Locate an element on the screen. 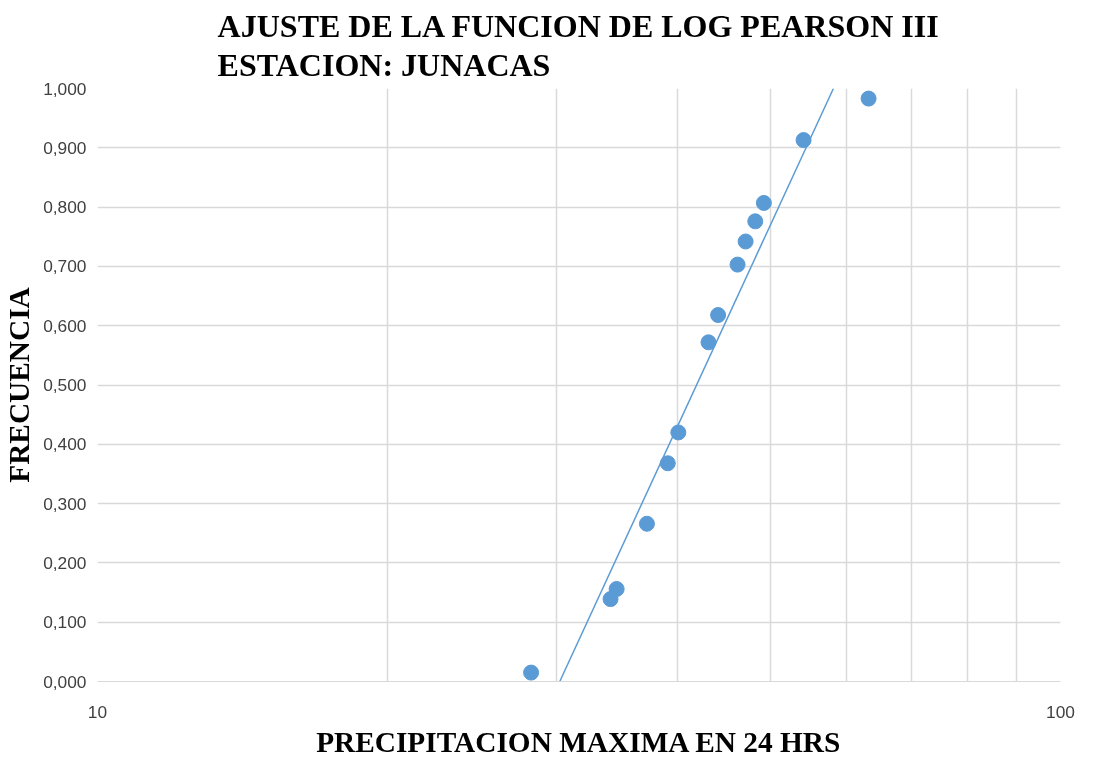 This screenshot has width=1100, height=769. x-tick-label: 100 is located at coordinates (1060, 711).